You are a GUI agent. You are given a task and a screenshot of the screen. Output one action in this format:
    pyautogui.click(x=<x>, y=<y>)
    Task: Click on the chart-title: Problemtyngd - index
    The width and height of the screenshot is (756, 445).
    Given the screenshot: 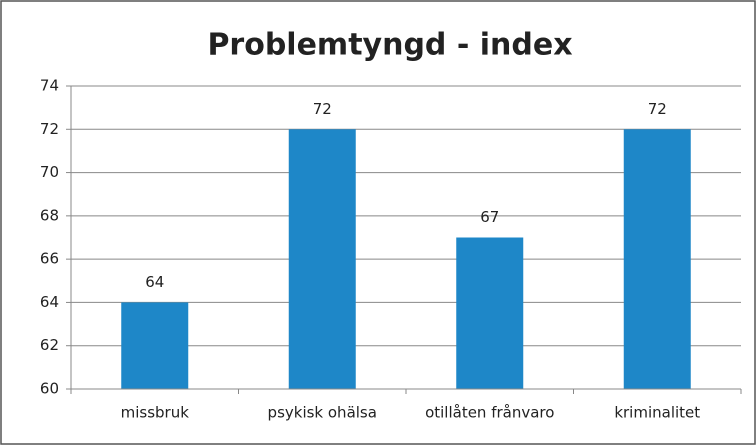 What is the action you would take?
    pyautogui.click(x=389, y=45)
    